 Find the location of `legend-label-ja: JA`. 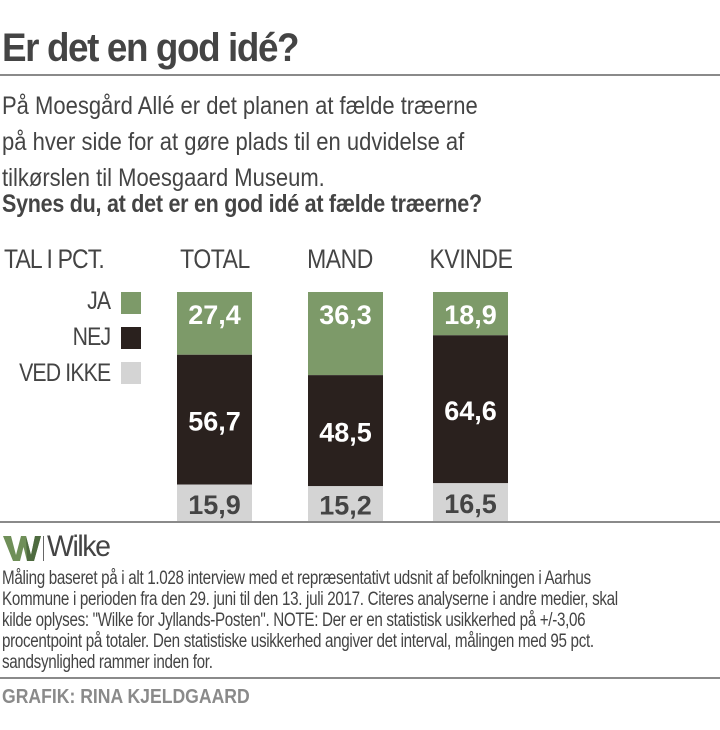

legend-label-ja: JA is located at coordinates (98, 301).